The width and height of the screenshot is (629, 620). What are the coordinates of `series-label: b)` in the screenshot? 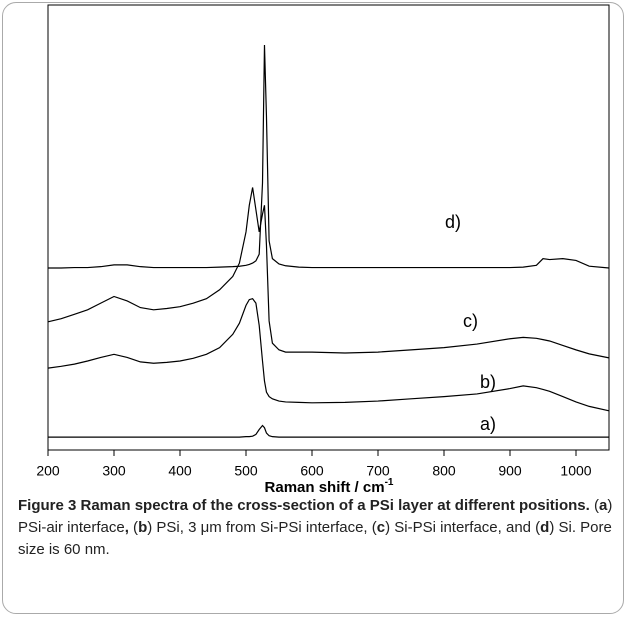 It's located at (488, 382).